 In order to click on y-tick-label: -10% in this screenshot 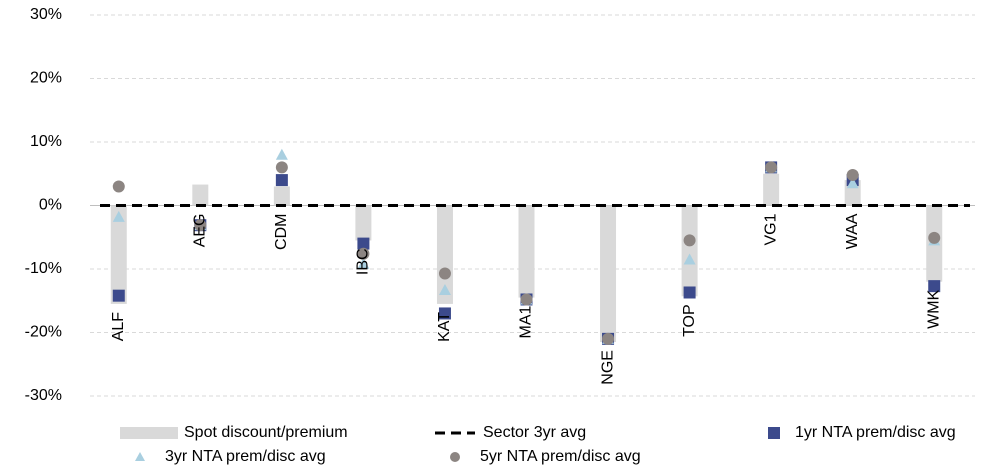, I will do `click(43, 268)`.